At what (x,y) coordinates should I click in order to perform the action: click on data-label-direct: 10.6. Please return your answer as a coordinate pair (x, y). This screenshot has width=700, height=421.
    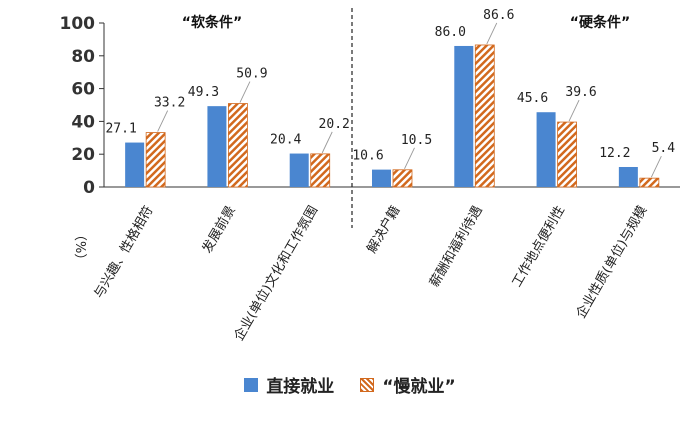
    Looking at the image, I should click on (367, 156).